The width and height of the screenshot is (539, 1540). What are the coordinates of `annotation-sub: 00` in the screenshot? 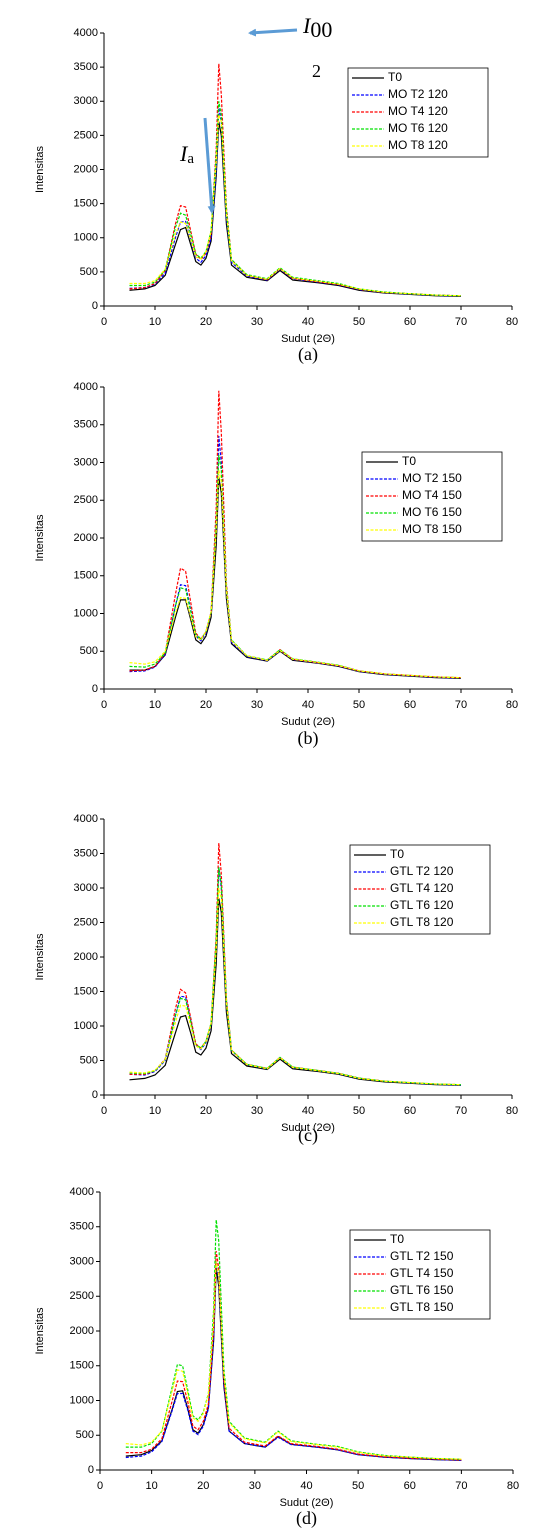 It's located at (321, 29).